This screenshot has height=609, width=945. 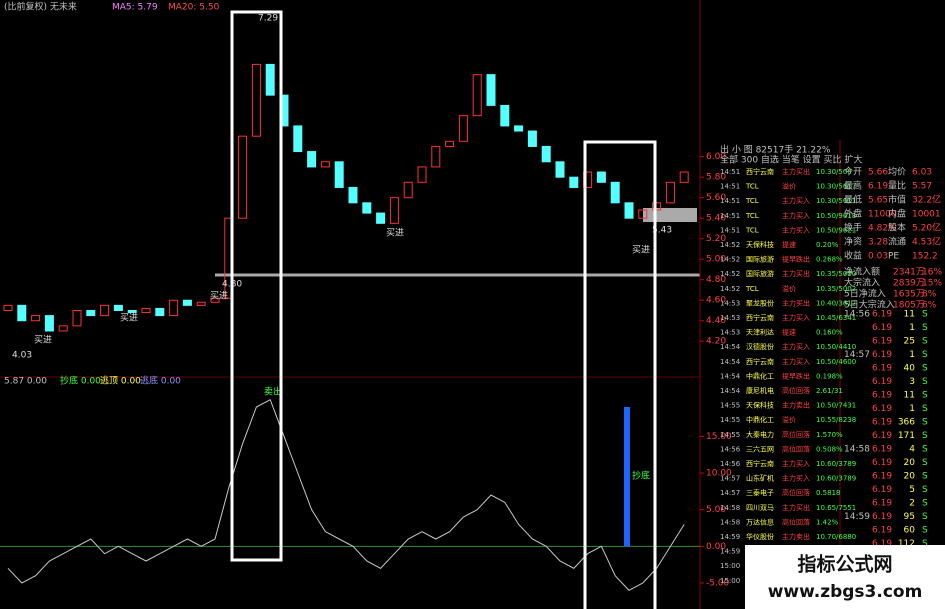 What do you see at coordinates (912, 504) in the screenshot?
I see `tick-vol: 2` at bounding box center [912, 504].